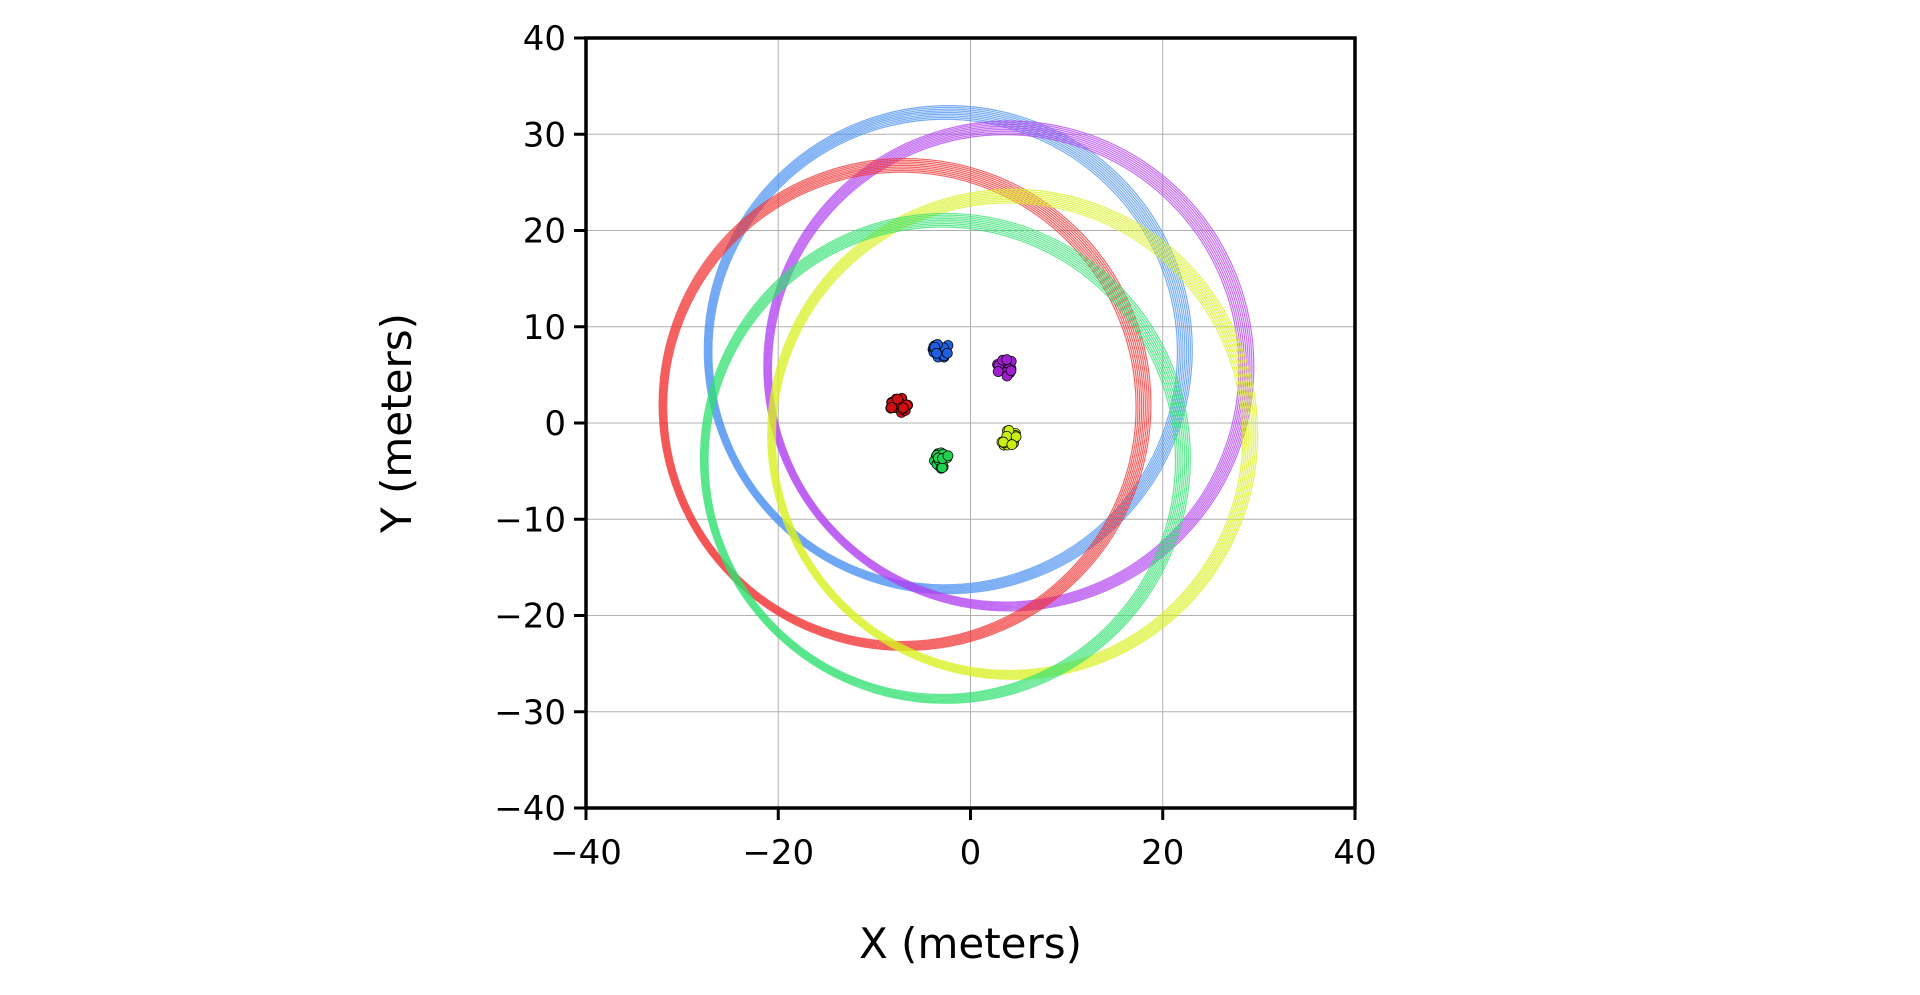 The image size is (1920, 995). I want to click on y-tick-label: −20, so click(530, 617).